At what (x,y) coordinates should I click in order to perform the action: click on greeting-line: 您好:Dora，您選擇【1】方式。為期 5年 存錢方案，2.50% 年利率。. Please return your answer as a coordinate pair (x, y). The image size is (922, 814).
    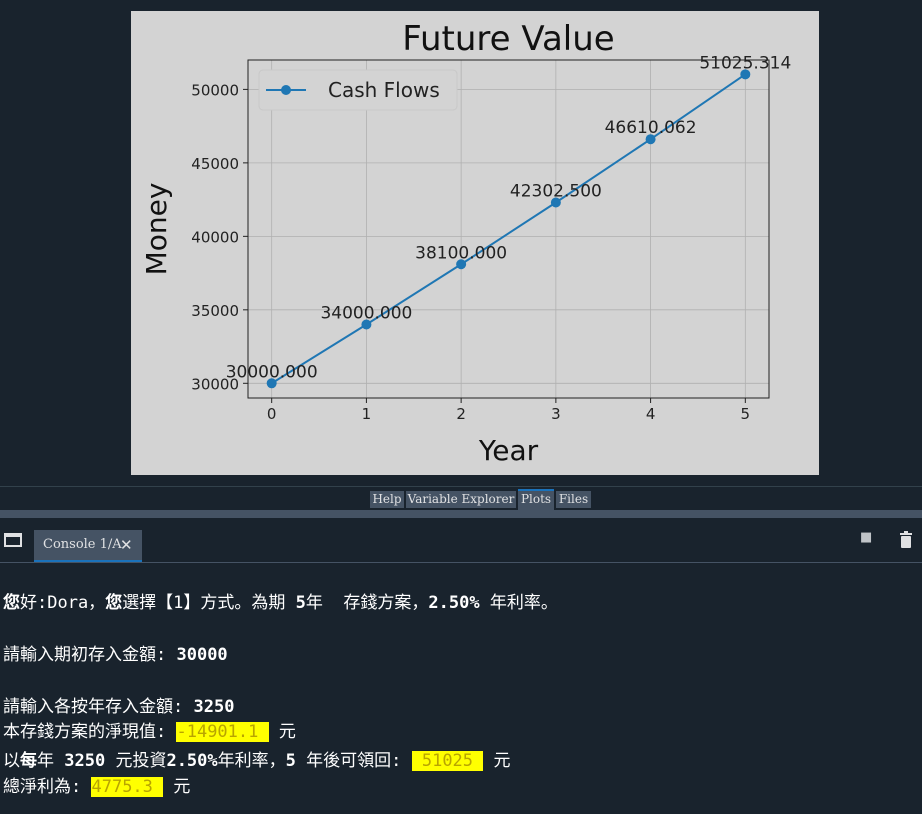
    Looking at the image, I should click on (280, 603).